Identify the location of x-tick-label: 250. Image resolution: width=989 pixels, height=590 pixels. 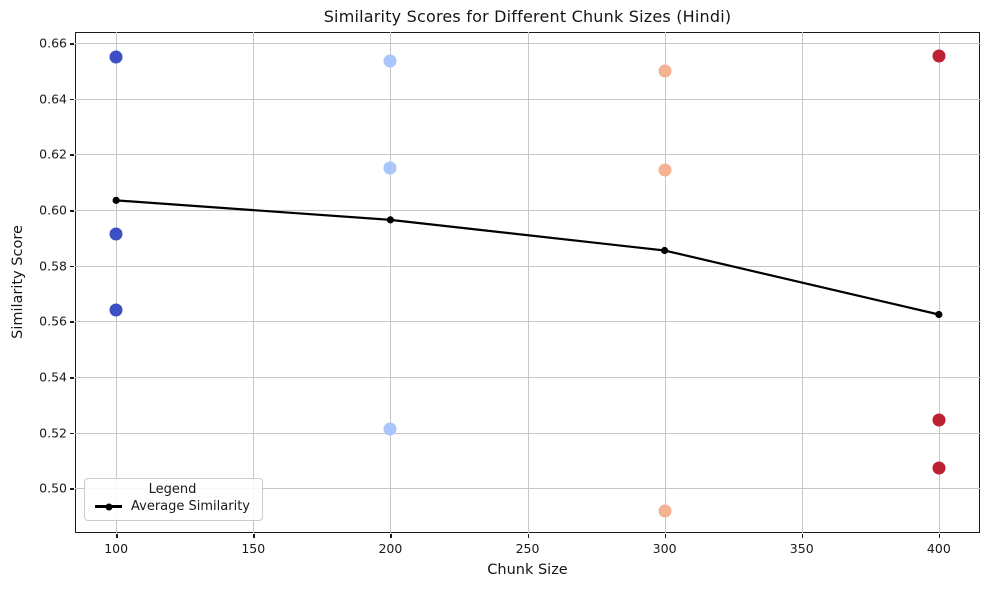
(527, 548).